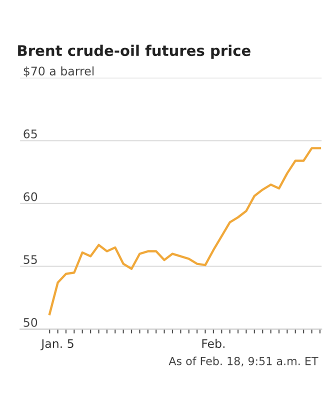  I want to click on y-tick-label: 60, so click(31, 197).